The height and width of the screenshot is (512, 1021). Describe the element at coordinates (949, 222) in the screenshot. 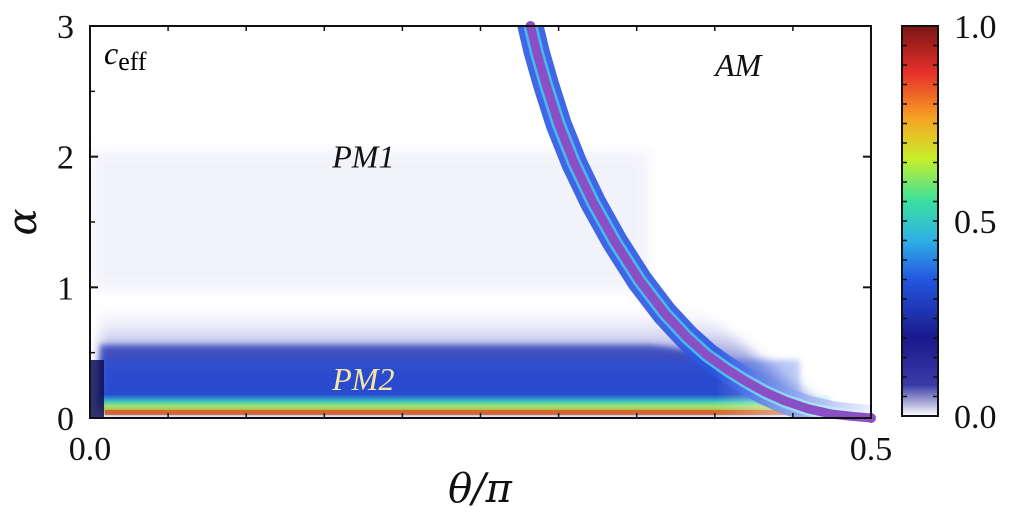

I see `colorbar-ticks: 0.0 0.5 1.0` at that location.